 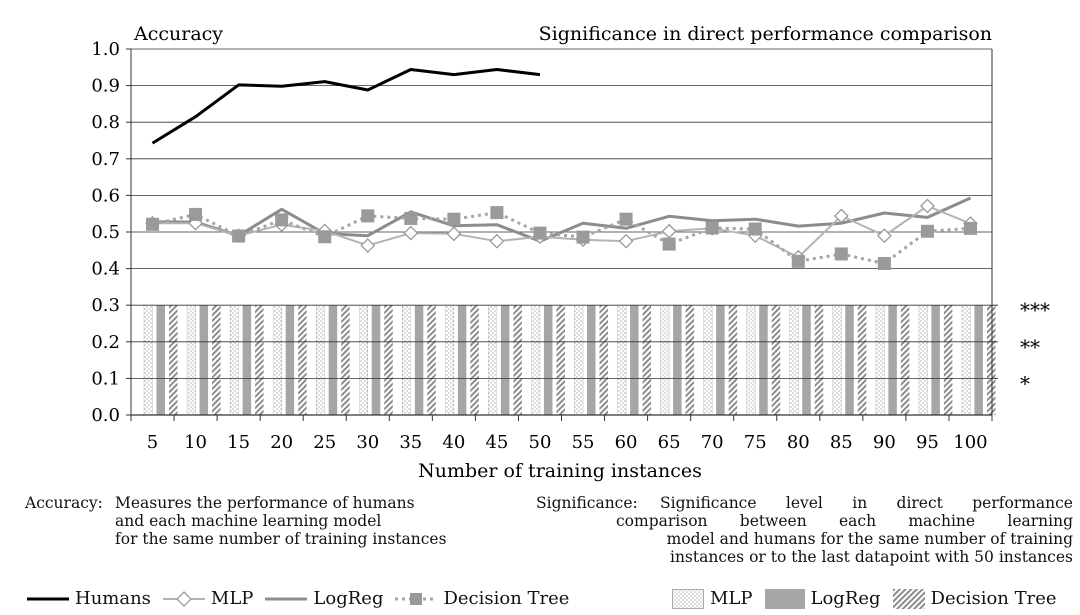 I want to click on y-tick-label: 0.8, so click(x=105, y=122).